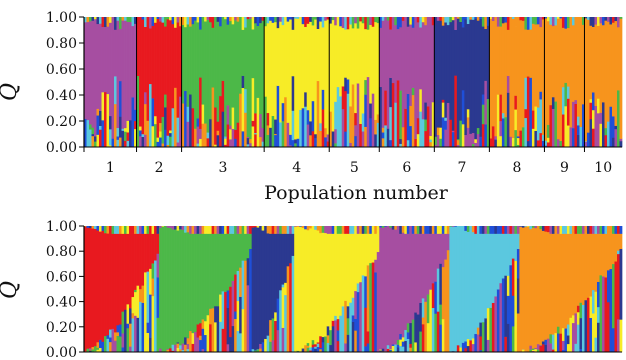 This screenshot has height=360, width=626. What do you see at coordinates (170, 19) in the screenshot?
I see `top-bar-34-yellow` at bounding box center [170, 19].